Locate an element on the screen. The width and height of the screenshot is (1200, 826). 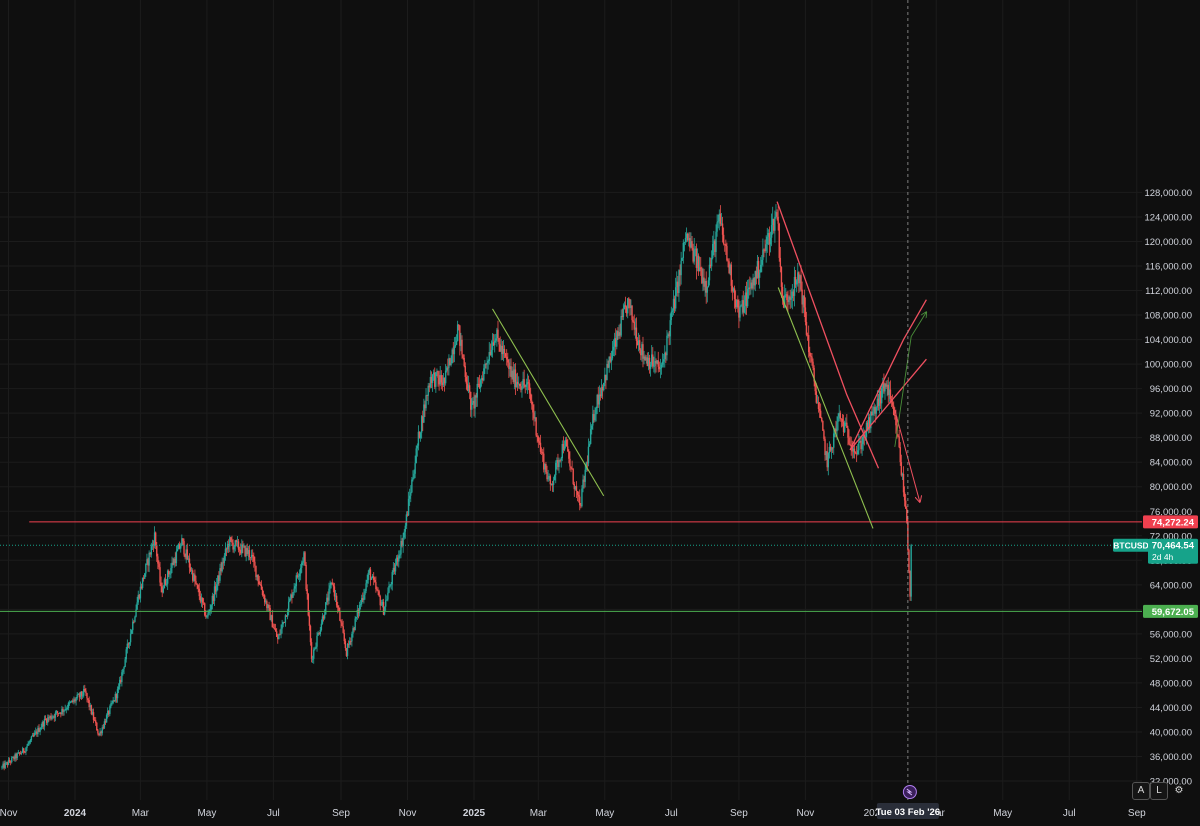
settings-gear-icon: ⚙ is located at coordinates (1179, 790).